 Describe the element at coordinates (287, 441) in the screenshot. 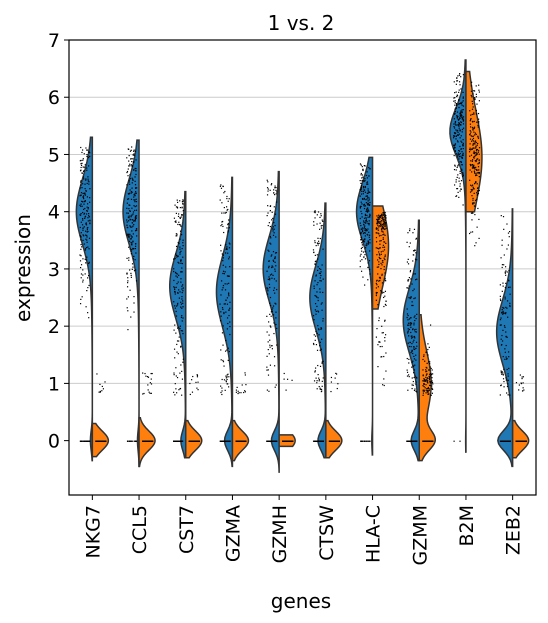

I see `violin-right-gzmh` at that location.